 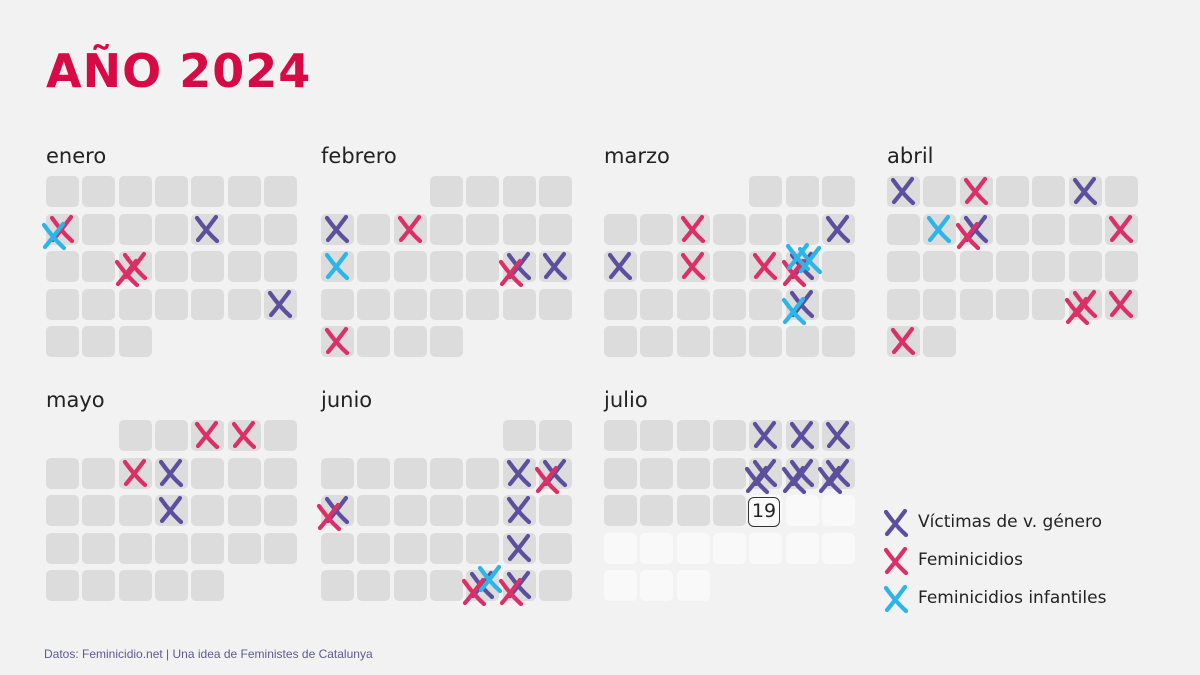 I want to click on victimas-cross-icon, so click(x=896, y=523).